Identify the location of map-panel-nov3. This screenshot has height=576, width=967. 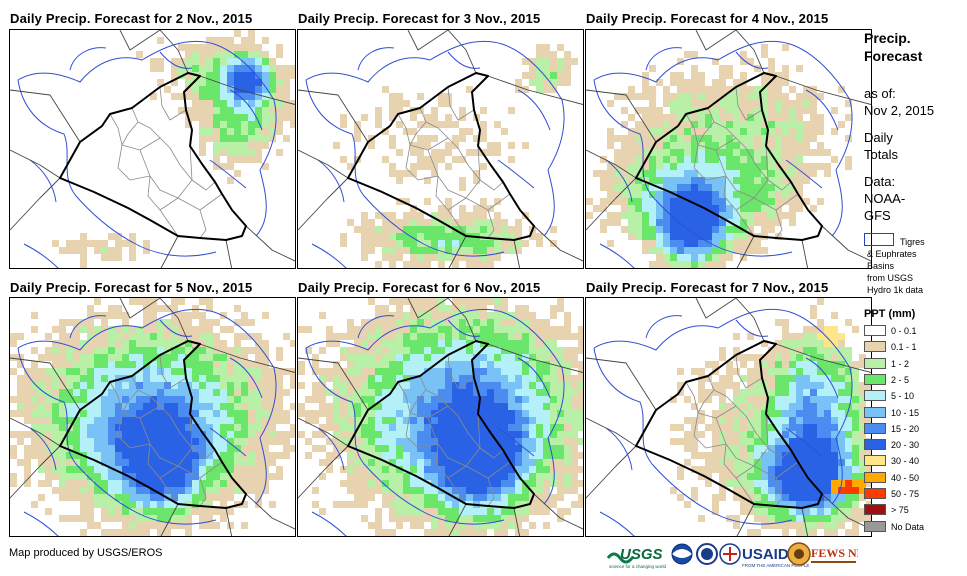
(440, 149).